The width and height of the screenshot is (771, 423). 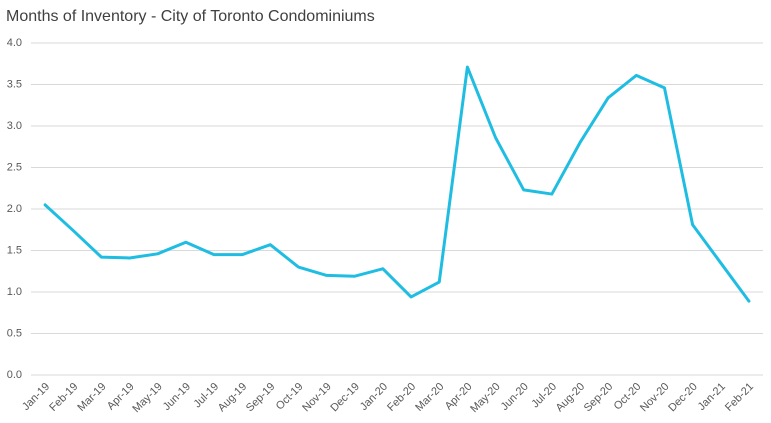 What do you see at coordinates (485, 398) in the screenshot?
I see `x-tick-label: May-20` at bounding box center [485, 398].